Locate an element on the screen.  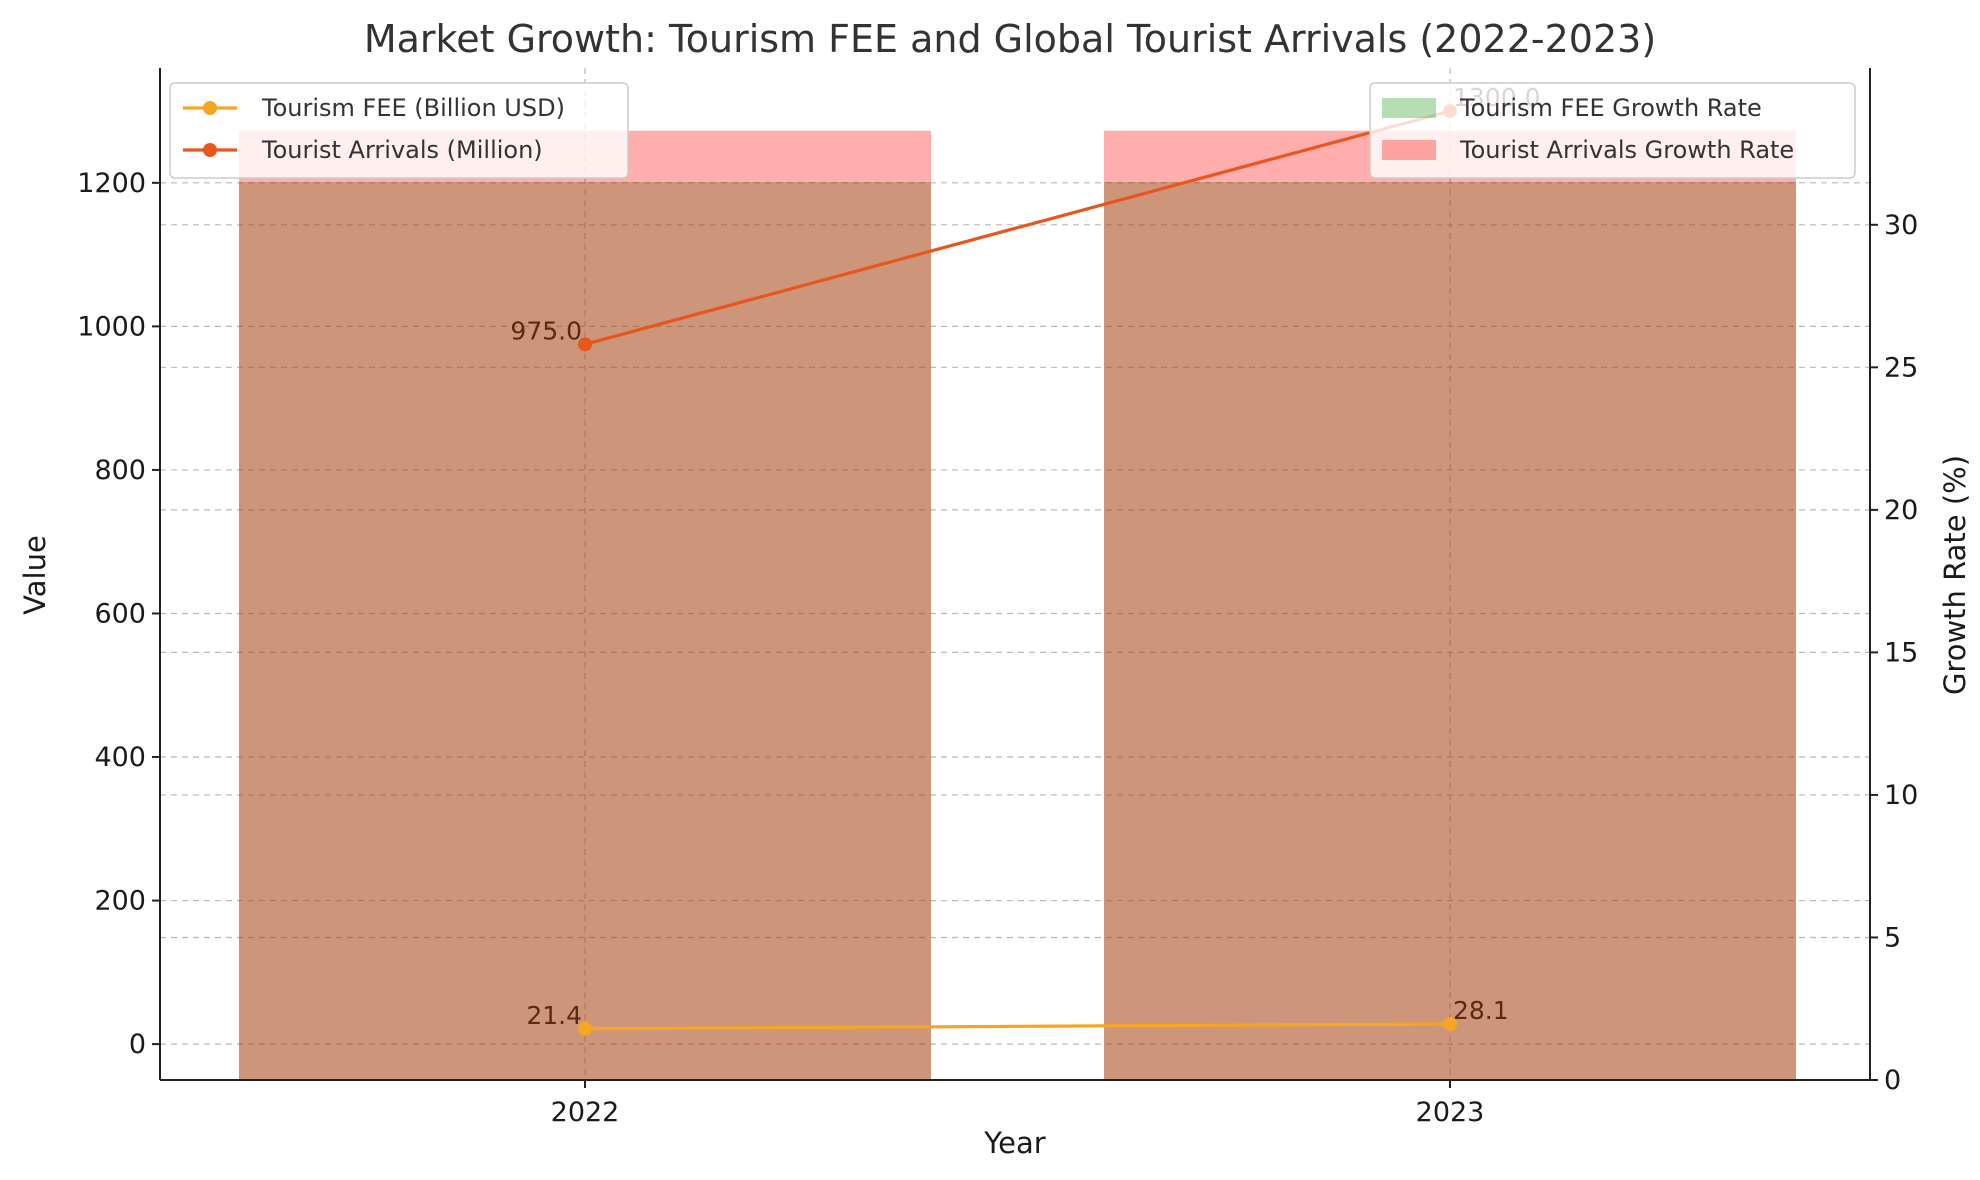
y-axis-label: Value is located at coordinates (35, 575).